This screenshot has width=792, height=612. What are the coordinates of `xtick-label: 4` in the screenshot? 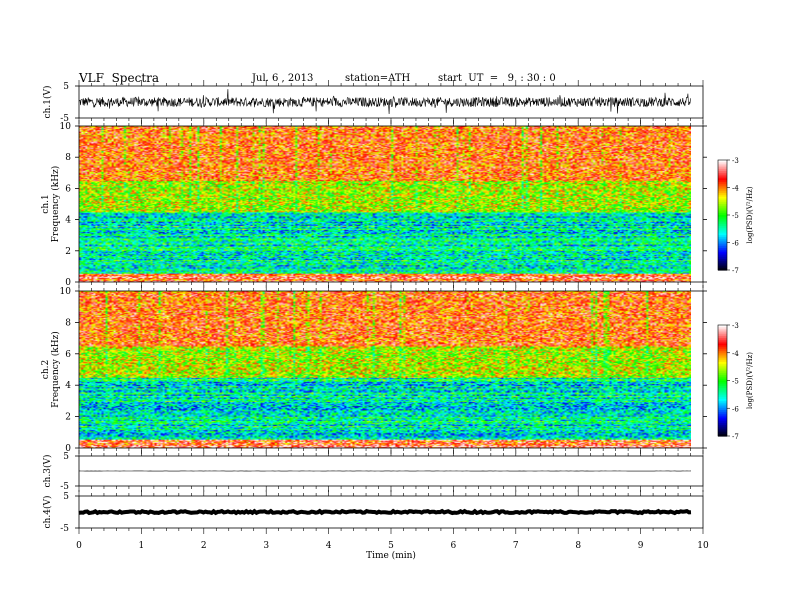 It's located at (329, 546).